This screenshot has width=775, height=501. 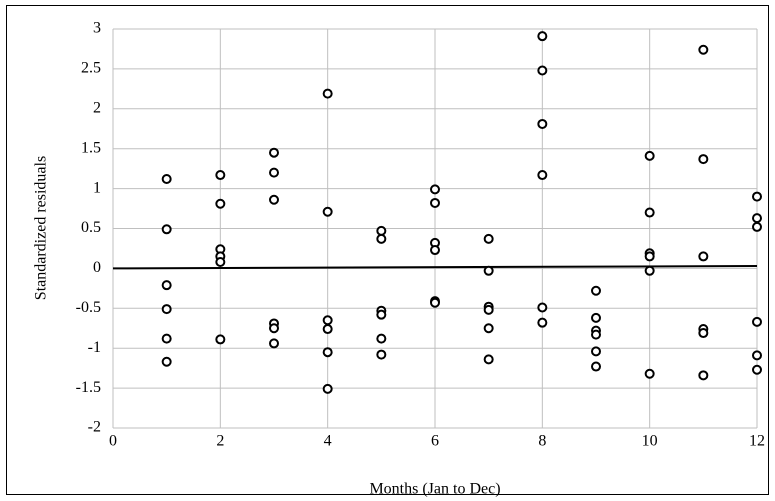 What do you see at coordinates (97, 267) in the screenshot?
I see `y-tick-label: 0` at bounding box center [97, 267].